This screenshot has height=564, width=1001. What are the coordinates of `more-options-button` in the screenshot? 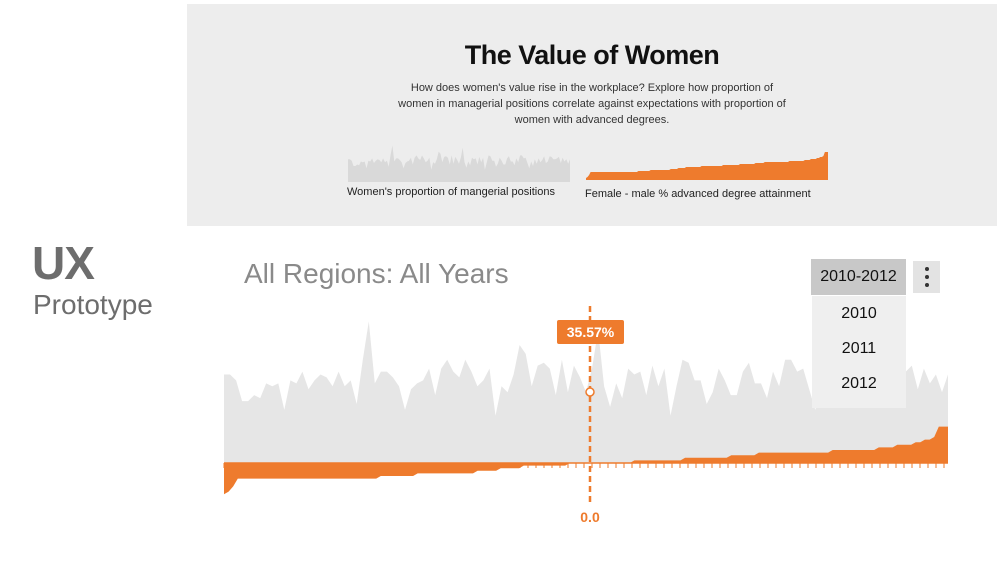 It's located at (926, 277).